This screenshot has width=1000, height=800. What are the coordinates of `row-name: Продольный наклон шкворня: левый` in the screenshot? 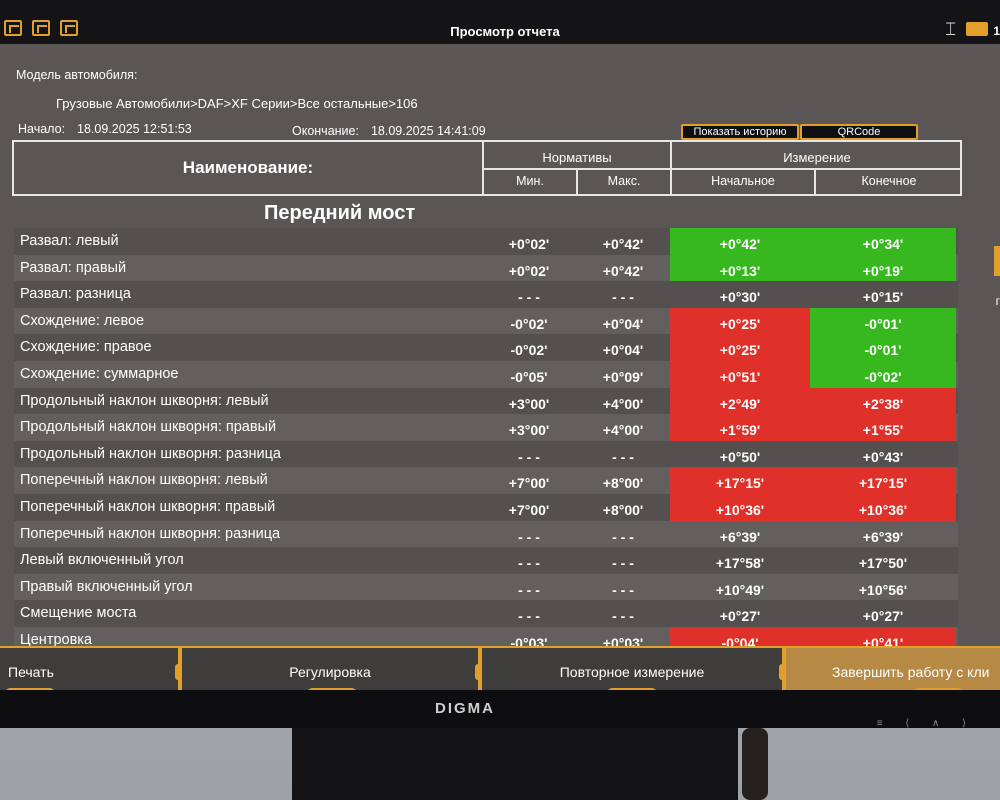 It's located at (144, 400).